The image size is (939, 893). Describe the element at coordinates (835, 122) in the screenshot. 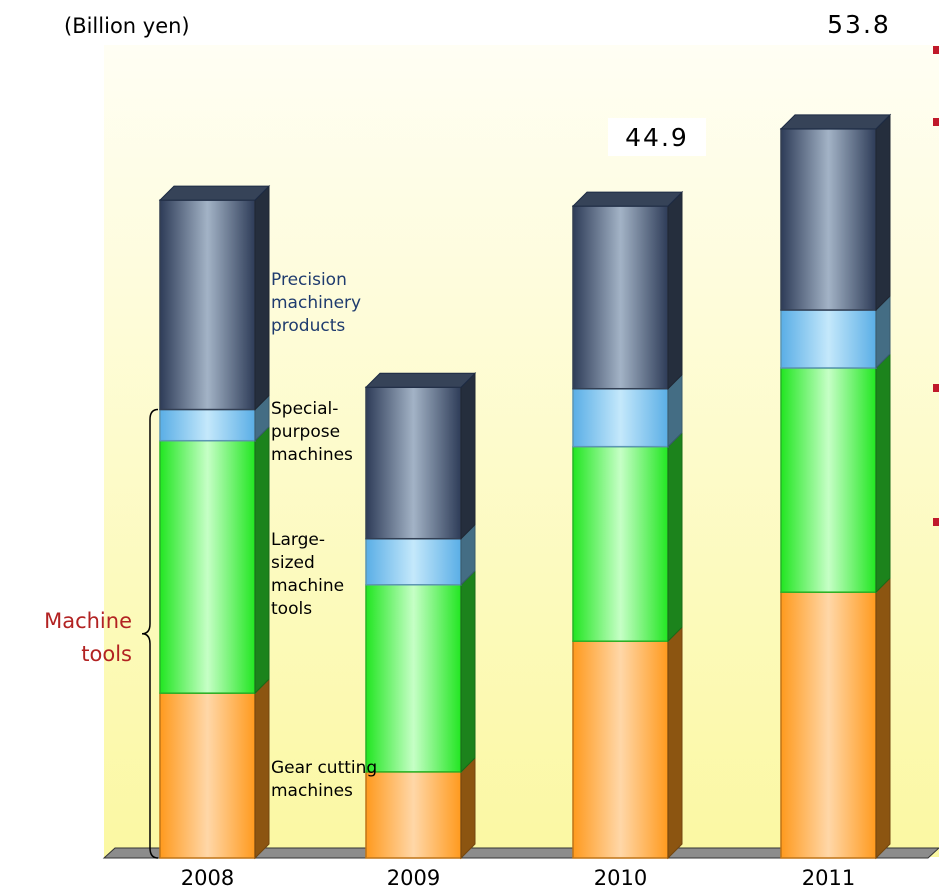

I see `bar-top-2011` at that location.